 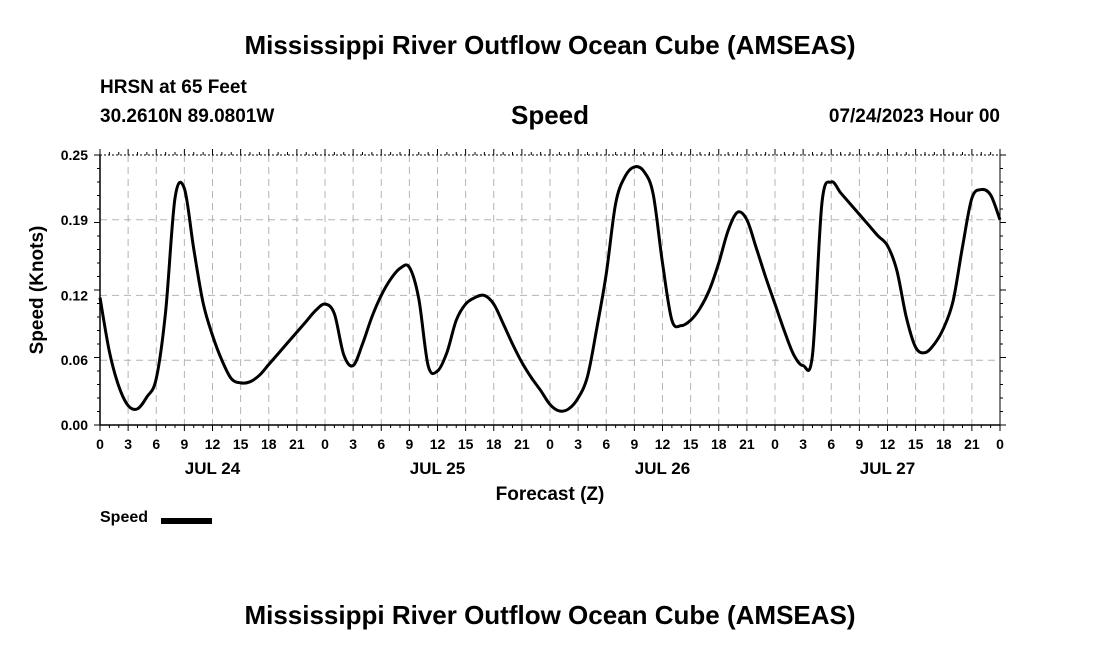 What do you see at coordinates (74, 295) in the screenshot?
I see `y-tick-label: 0.12` at bounding box center [74, 295].